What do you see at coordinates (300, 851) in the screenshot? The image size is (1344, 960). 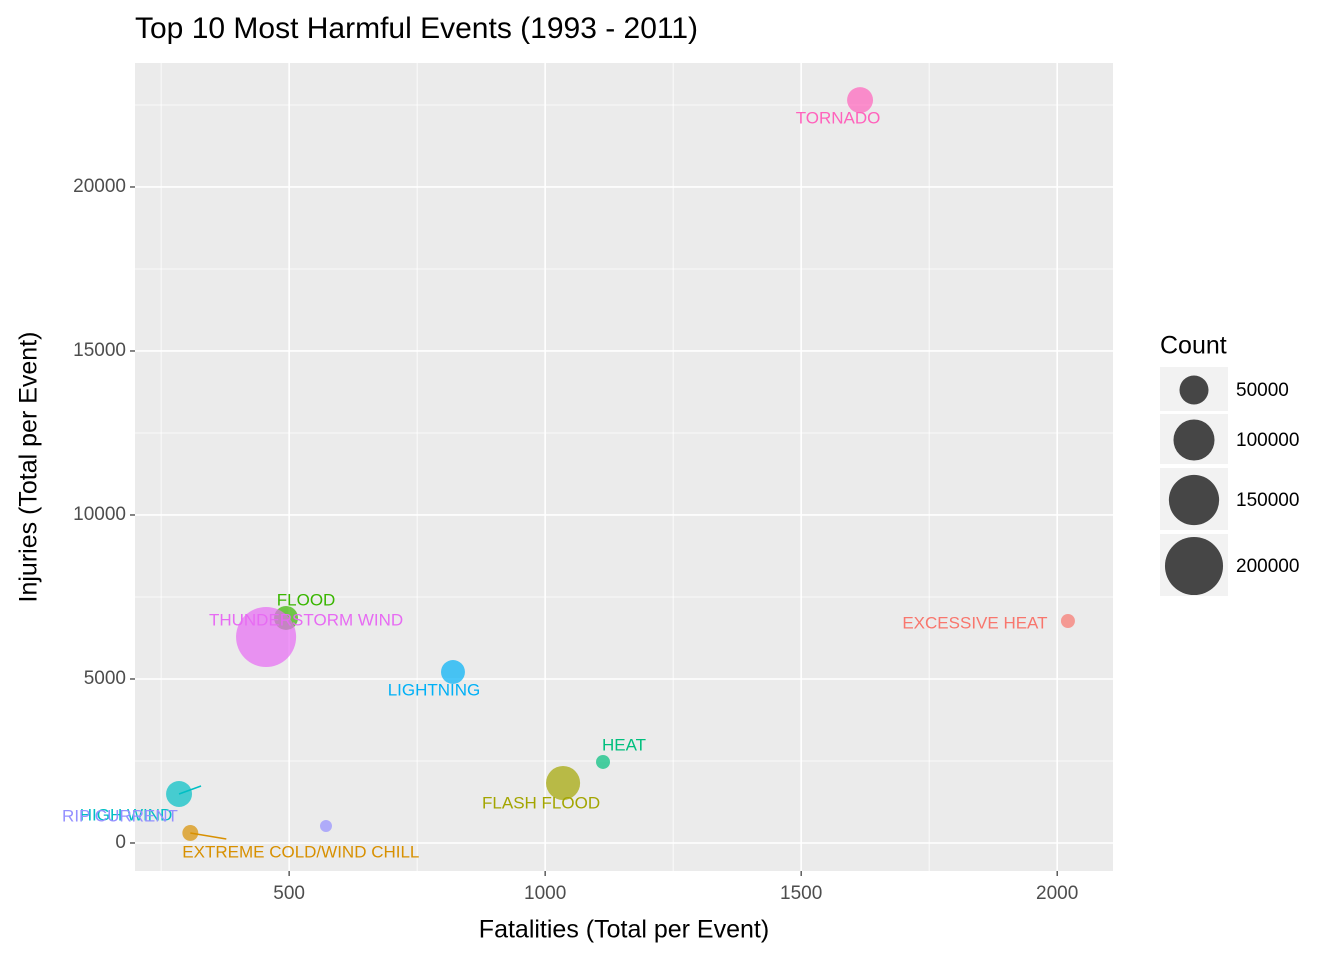 I see `point-label: EXTREME COLD/WIND CHILL` at bounding box center [300, 851].